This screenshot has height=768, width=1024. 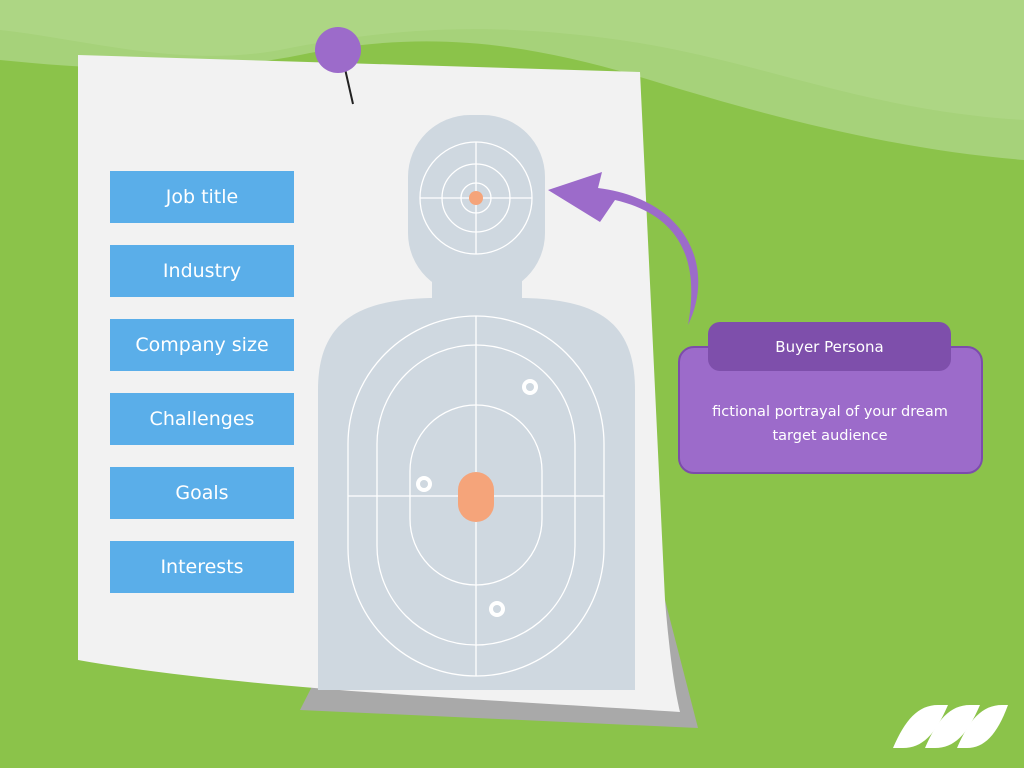 What do you see at coordinates (623, 248) in the screenshot?
I see `curved-arrow-icon` at bounding box center [623, 248].